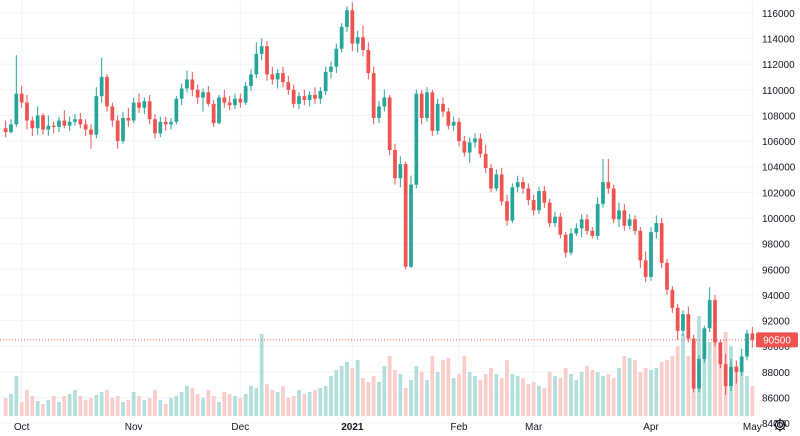 The height and width of the screenshot is (436, 800). What do you see at coordinates (651, 427) in the screenshot?
I see `x-tick-label: Apr` at bounding box center [651, 427].